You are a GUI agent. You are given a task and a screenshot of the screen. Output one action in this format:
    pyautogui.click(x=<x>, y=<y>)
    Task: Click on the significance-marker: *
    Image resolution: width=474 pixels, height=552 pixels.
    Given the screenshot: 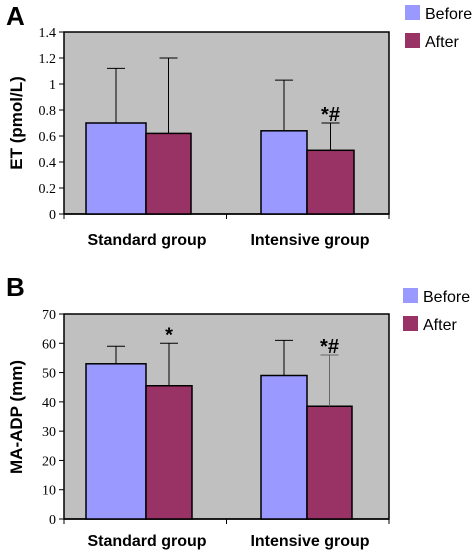 What is the action you would take?
    pyautogui.click(x=169, y=335)
    